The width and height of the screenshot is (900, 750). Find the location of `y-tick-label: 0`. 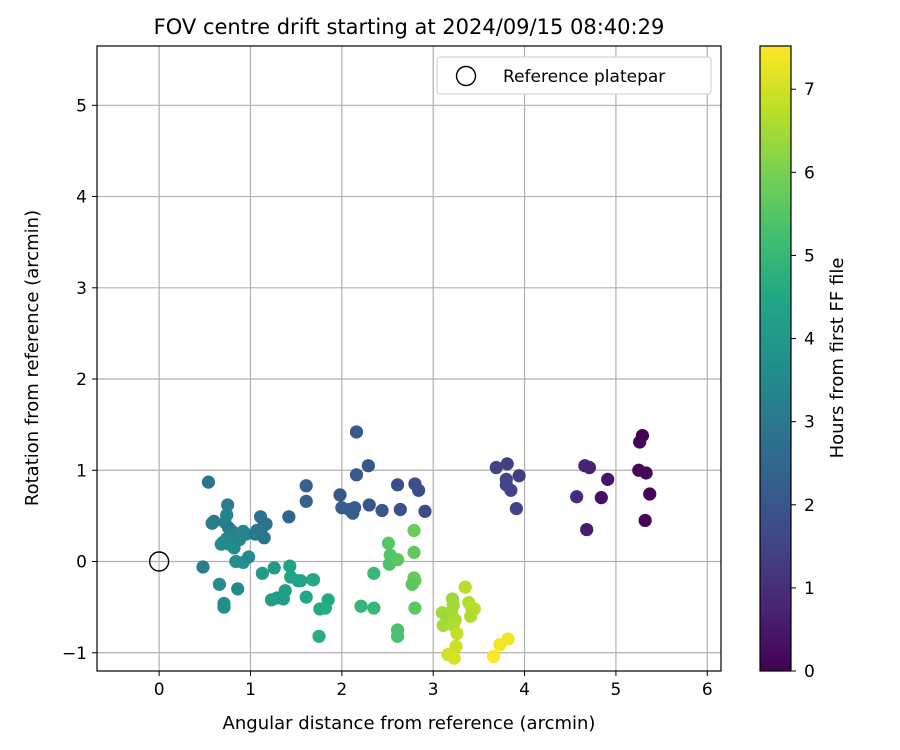

y-tick-label: 0 is located at coordinates (81, 563).